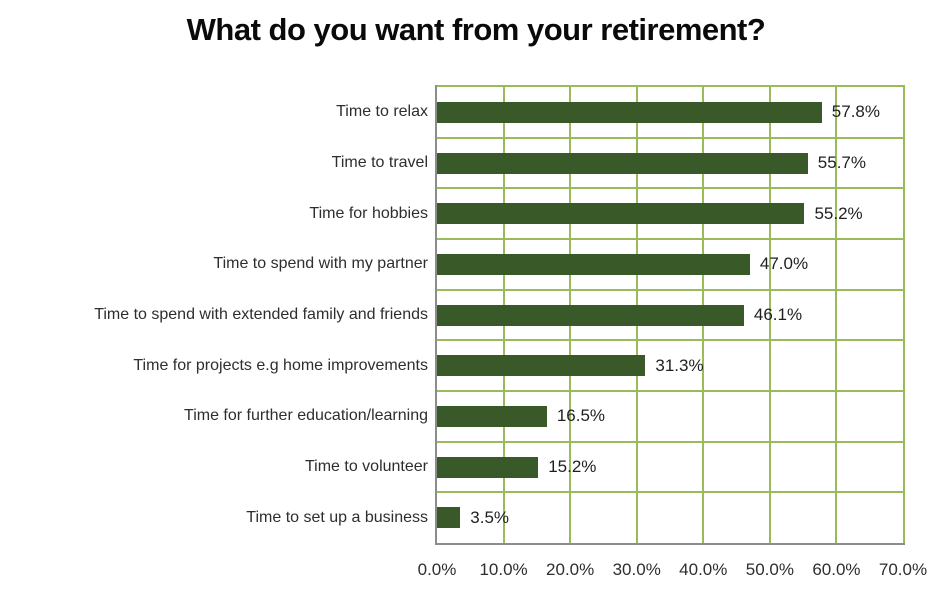  I want to click on category-label: Time to travel, so click(379, 162).